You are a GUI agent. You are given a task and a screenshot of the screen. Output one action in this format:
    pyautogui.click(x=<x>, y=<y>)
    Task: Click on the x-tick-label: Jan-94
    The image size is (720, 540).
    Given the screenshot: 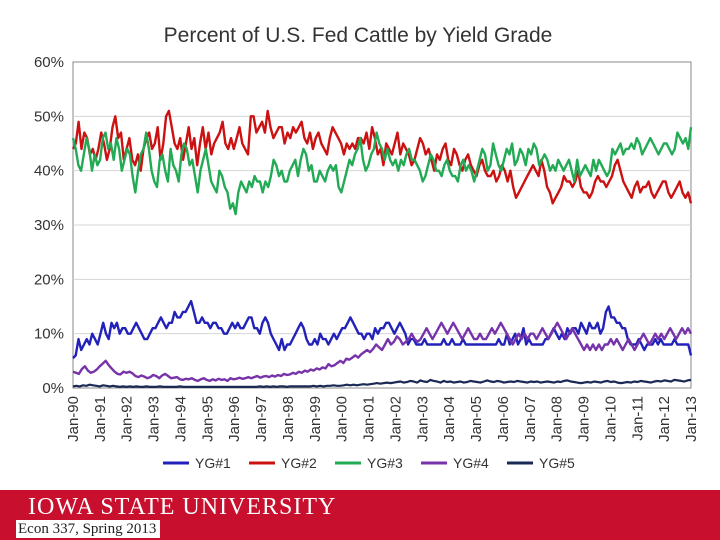 What is the action you would take?
    pyautogui.click(x=180, y=419)
    